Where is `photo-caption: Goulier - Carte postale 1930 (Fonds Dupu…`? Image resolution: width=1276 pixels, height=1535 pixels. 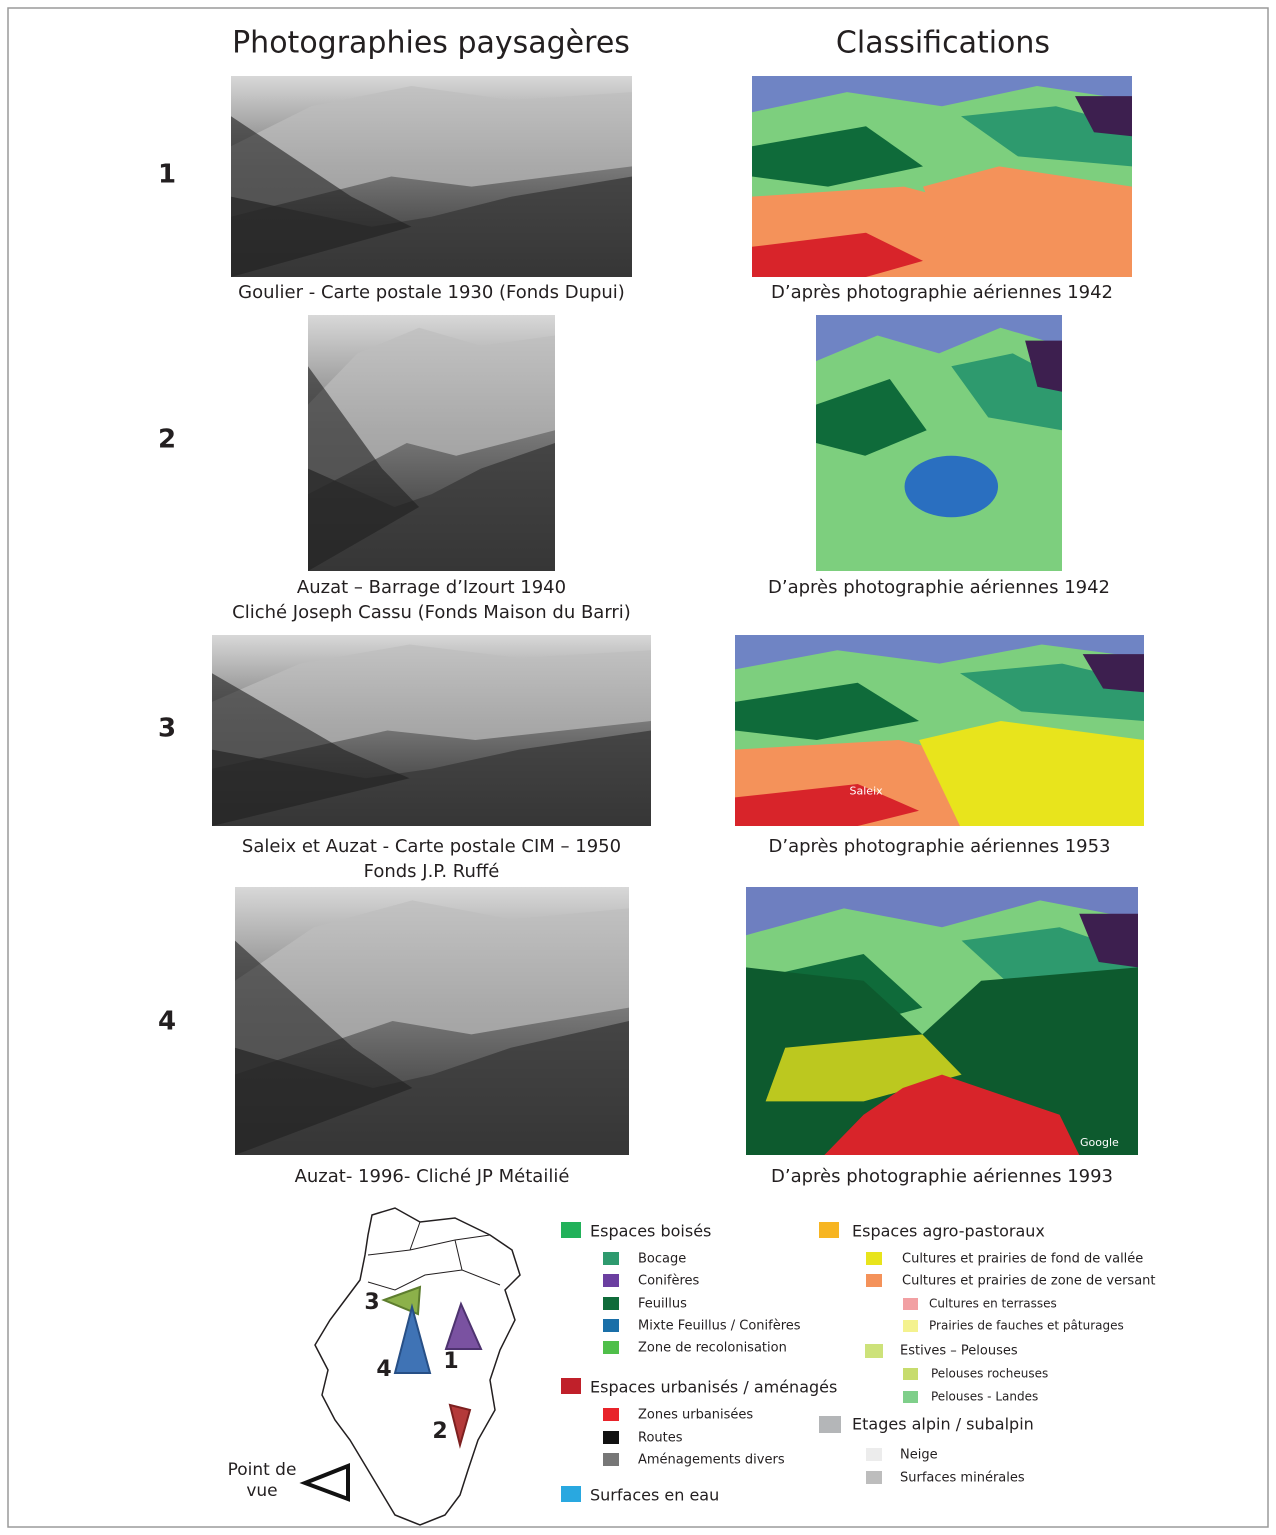 photo-caption: Goulier - Carte postale 1930 (Fonds Dupu… is located at coordinates (431, 292).